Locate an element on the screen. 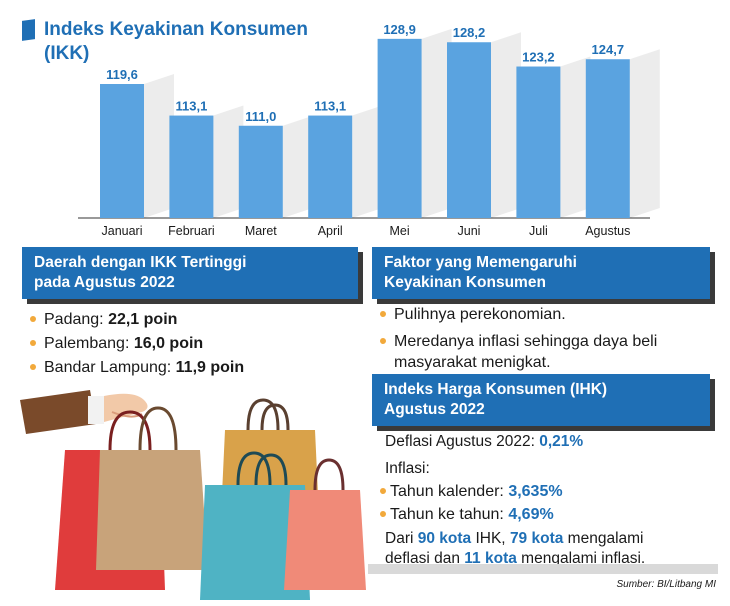  inflasi-item-value: 3,635% is located at coordinates (535, 491).